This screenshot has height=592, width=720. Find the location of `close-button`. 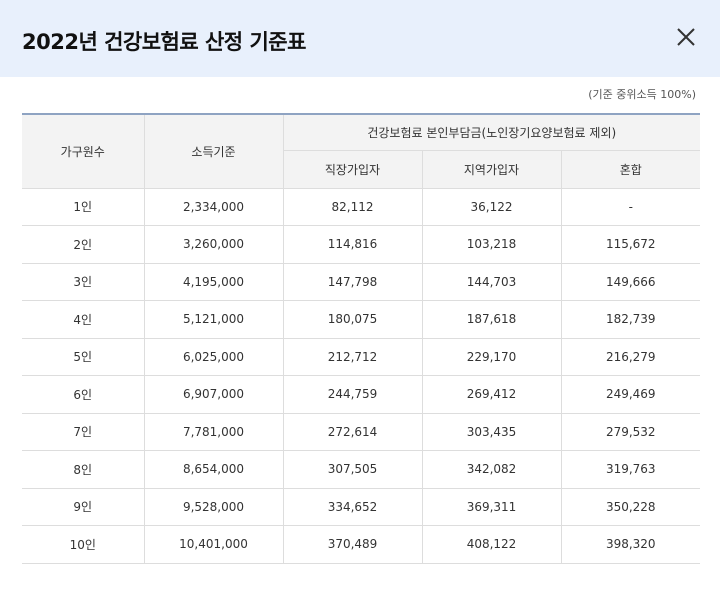

close-button is located at coordinates (686, 37).